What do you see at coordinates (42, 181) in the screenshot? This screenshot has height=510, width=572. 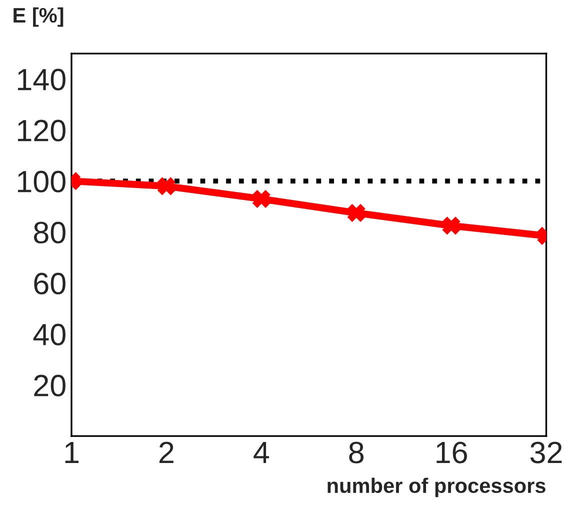 I see `y-tick-label: 100` at bounding box center [42, 181].